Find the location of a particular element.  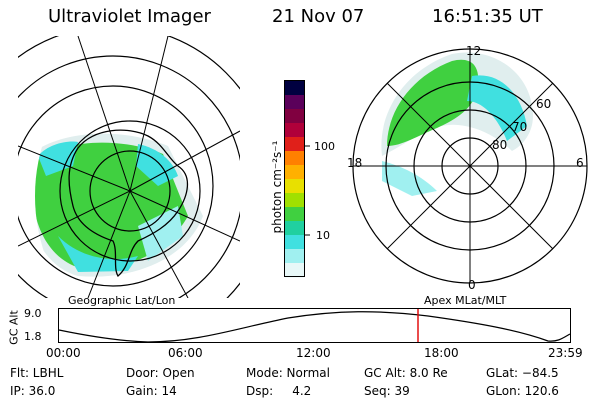

glon-status: GLon: 120.6 is located at coordinates (522, 391).